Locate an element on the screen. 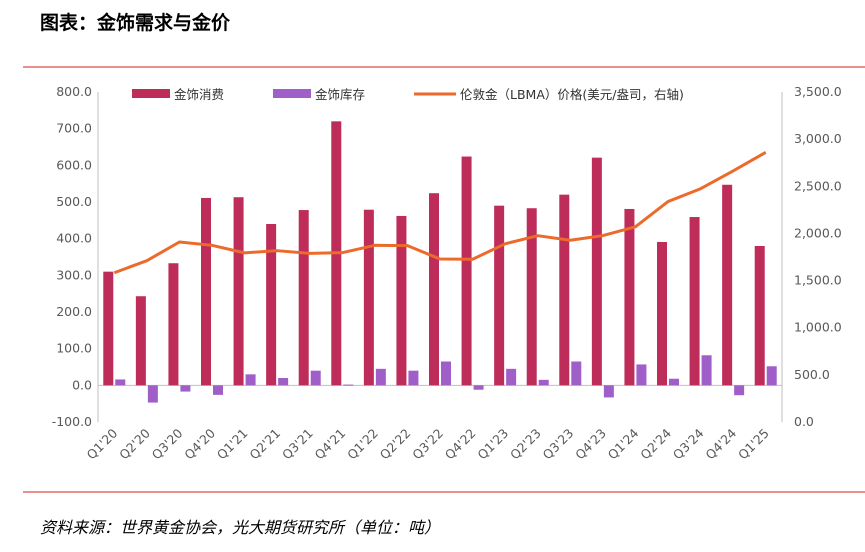 This screenshot has height=552, width=865. x-tick-label: Q4'24 is located at coordinates (720, 443).